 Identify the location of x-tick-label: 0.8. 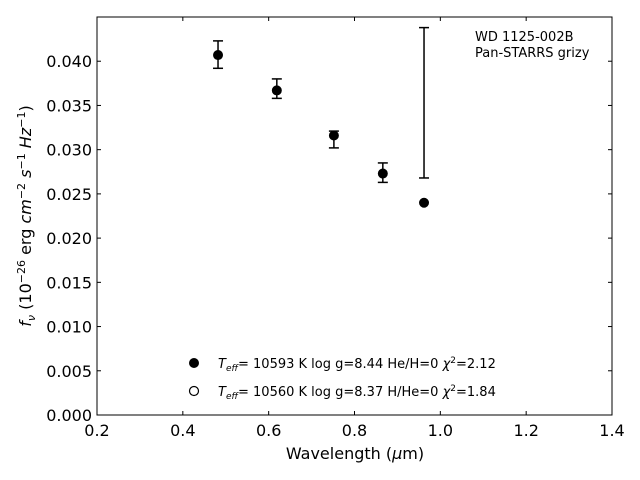
(354, 430).